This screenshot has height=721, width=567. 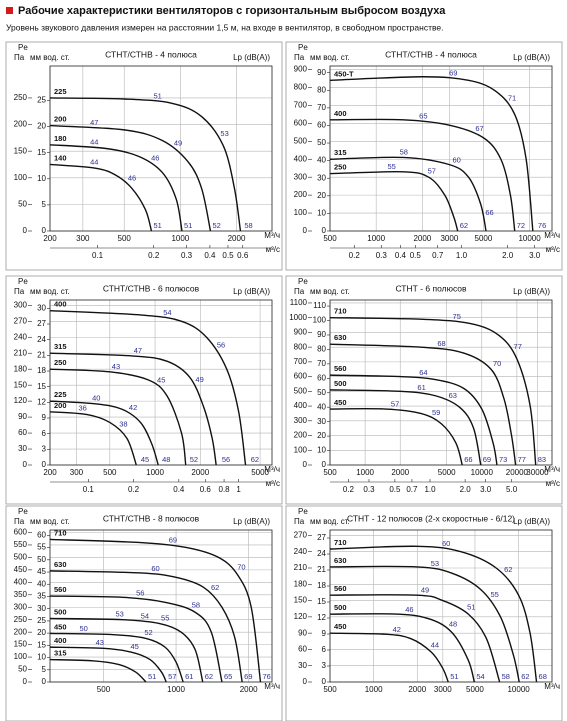 What do you see at coordinates (41, 354) in the screenshot?
I see `y2-tick-label: 21` at bounding box center [41, 354].